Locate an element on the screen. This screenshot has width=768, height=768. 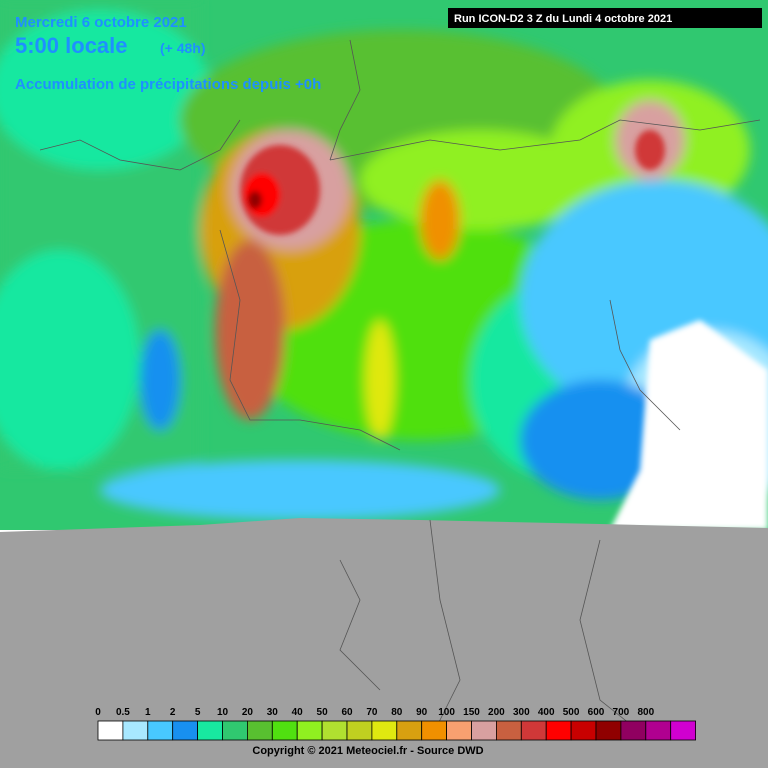
legend-label: 500 is located at coordinates (571, 712).